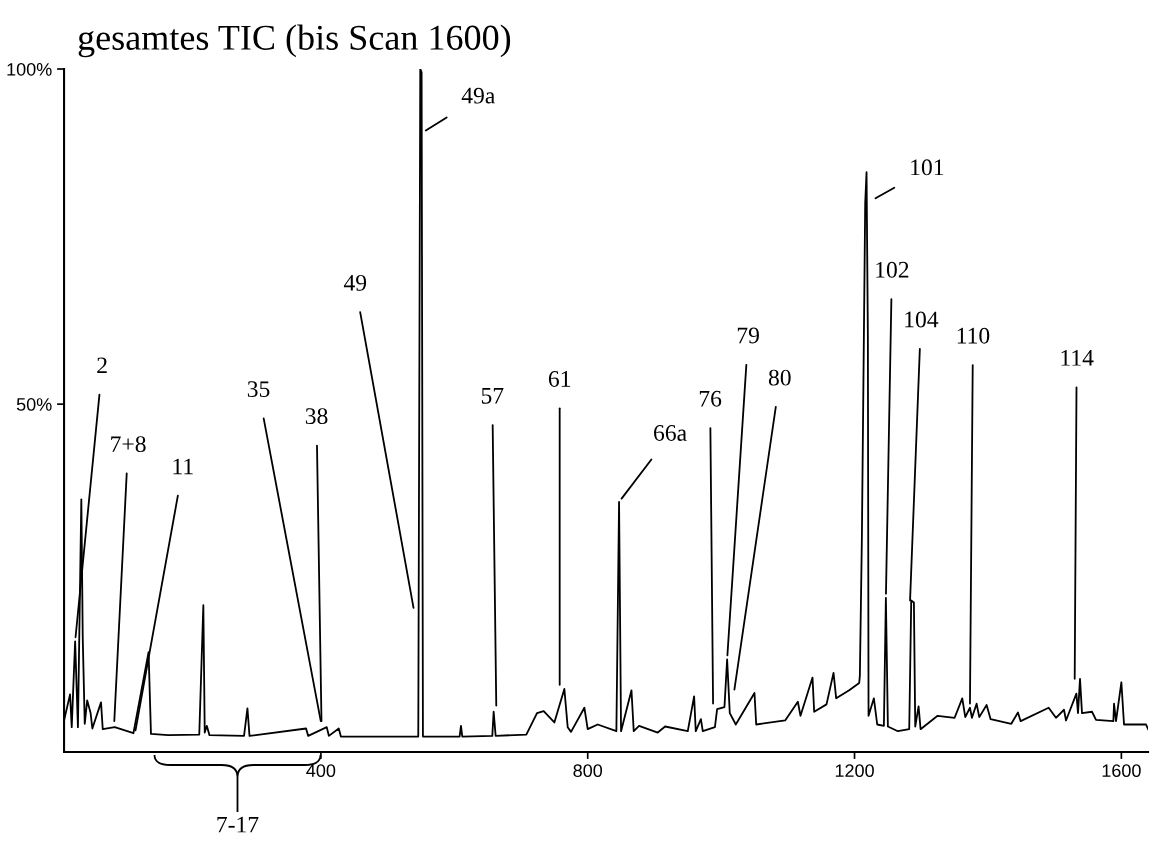 Image resolution: width=1150 pixels, height=852 pixels. What do you see at coordinates (294, 41) in the screenshot?
I see `chart-title: gesamtes TIC (bis Scan 1600)` at bounding box center [294, 41].